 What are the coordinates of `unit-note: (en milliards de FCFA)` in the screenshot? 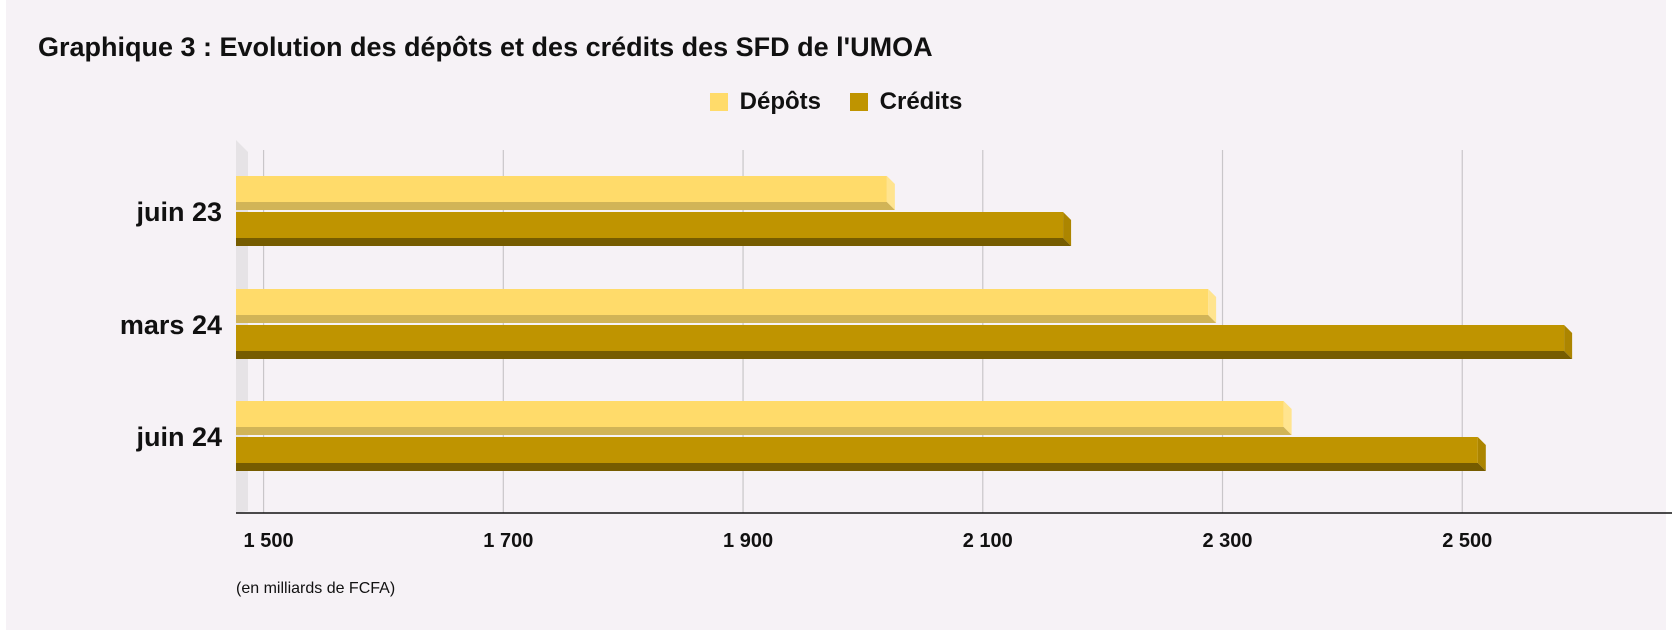 It's located at (316, 588).